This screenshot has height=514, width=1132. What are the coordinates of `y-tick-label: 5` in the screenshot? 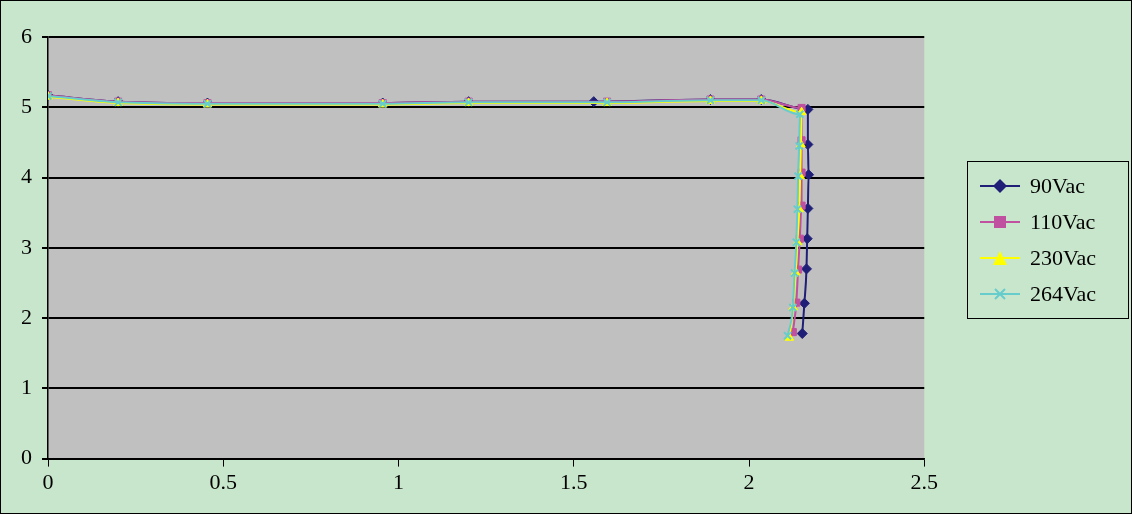 It's located at (26, 106).